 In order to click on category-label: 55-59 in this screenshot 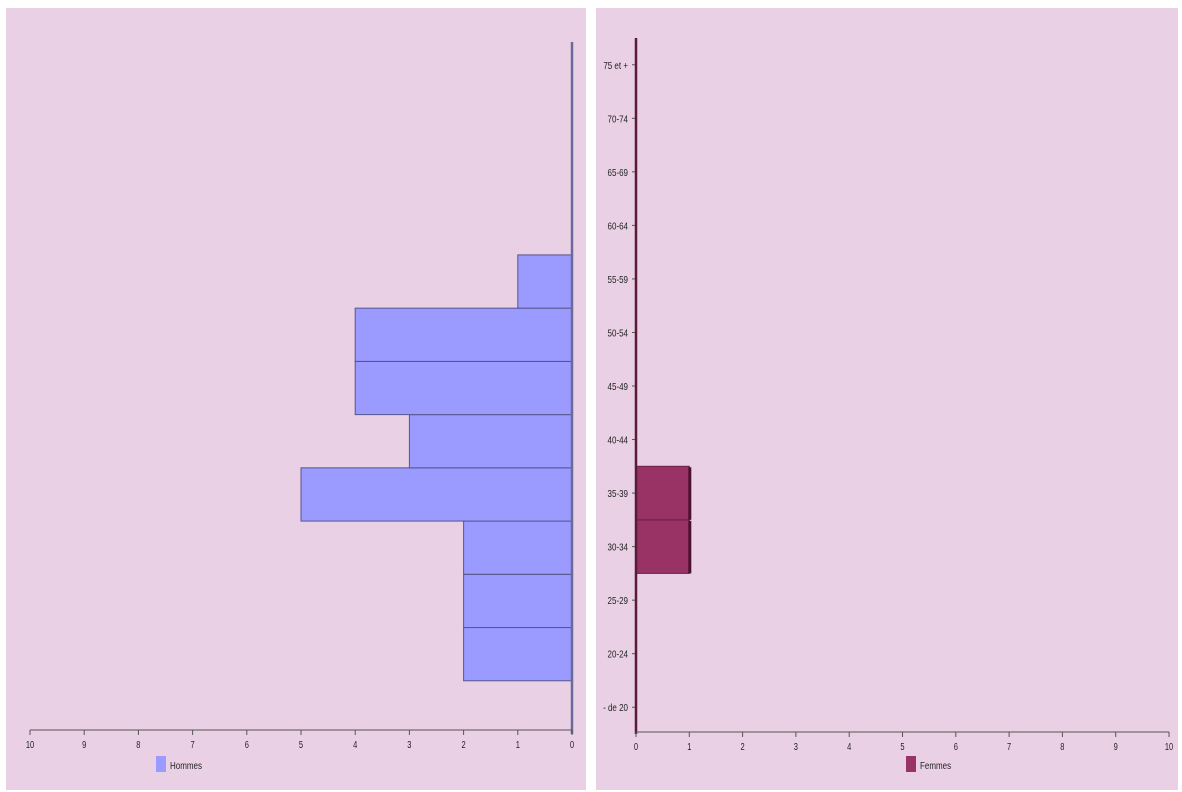, I will do `click(618, 279)`.